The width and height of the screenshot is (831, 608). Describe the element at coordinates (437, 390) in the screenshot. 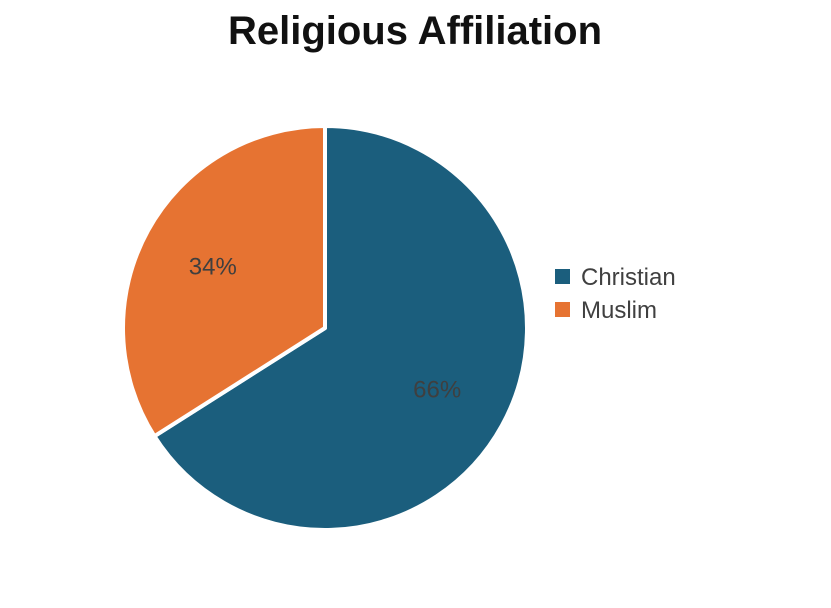

I see `data-label-christian: 66%` at that location.